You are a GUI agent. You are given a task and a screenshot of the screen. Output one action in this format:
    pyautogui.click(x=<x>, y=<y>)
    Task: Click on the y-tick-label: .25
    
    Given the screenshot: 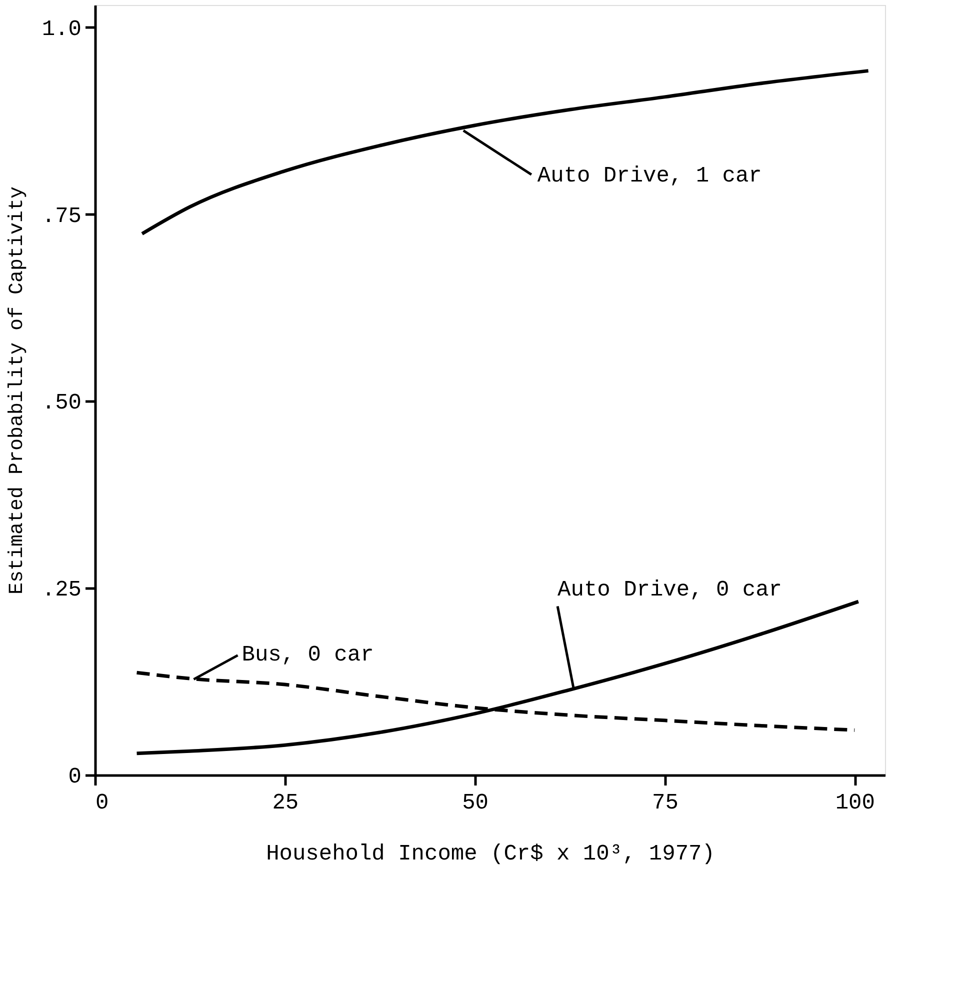 What is the action you would take?
    pyautogui.click(x=62, y=590)
    